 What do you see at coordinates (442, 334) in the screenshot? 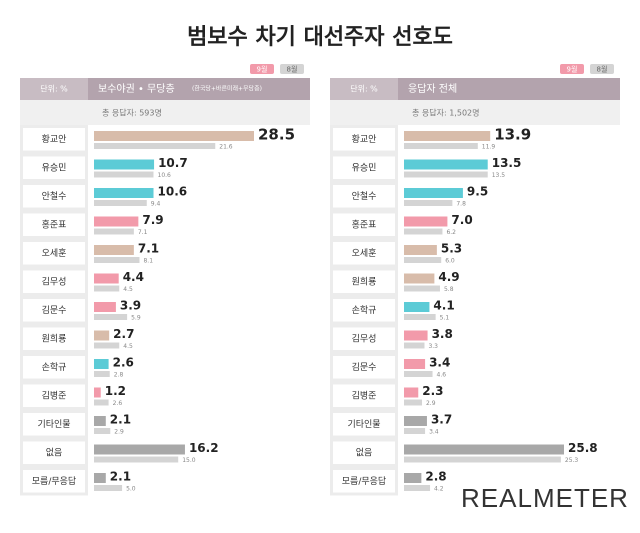
I see `value-label: 3.8` at bounding box center [442, 334].